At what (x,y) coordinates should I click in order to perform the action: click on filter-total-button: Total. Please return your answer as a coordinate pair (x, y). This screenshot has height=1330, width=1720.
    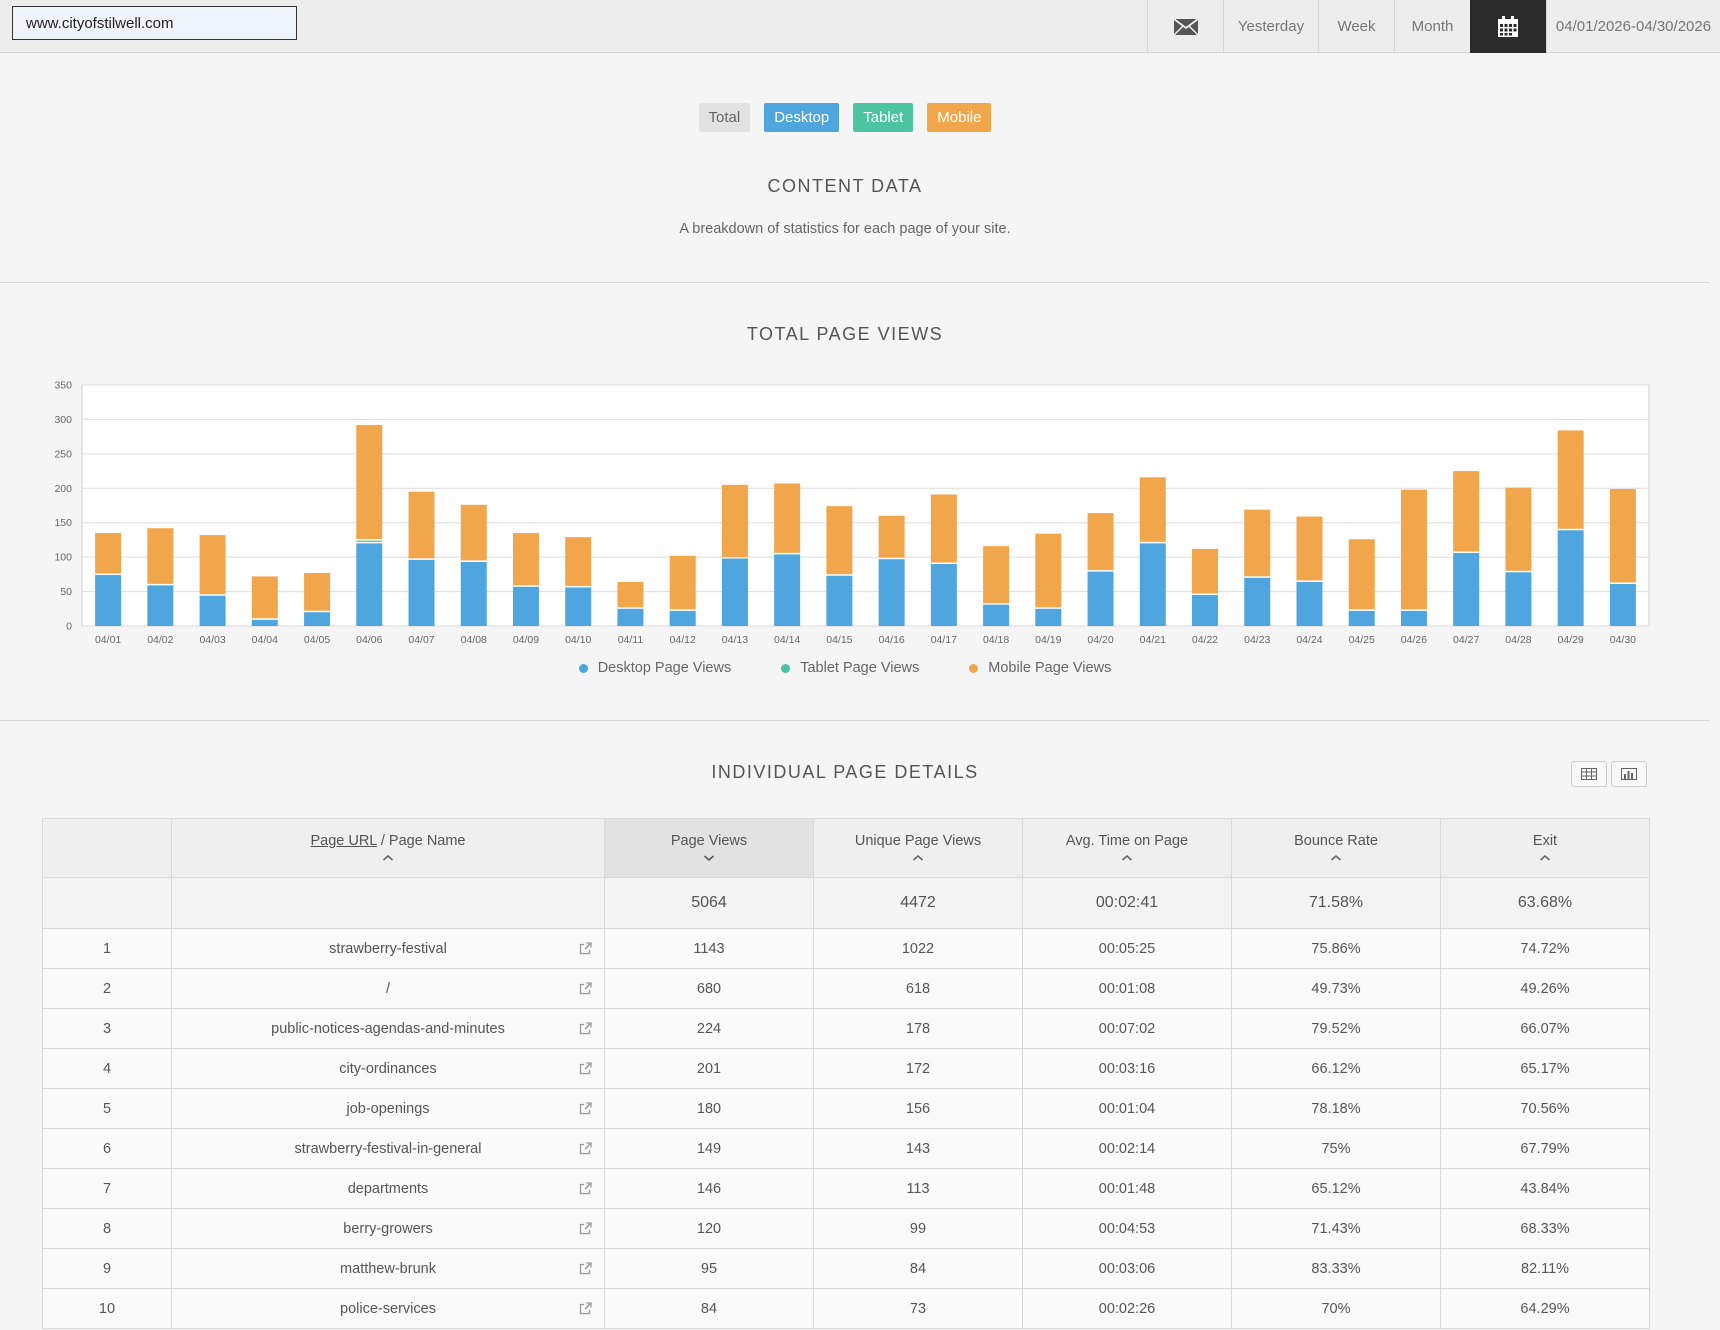
    Looking at the image, I should click on (724, 117).